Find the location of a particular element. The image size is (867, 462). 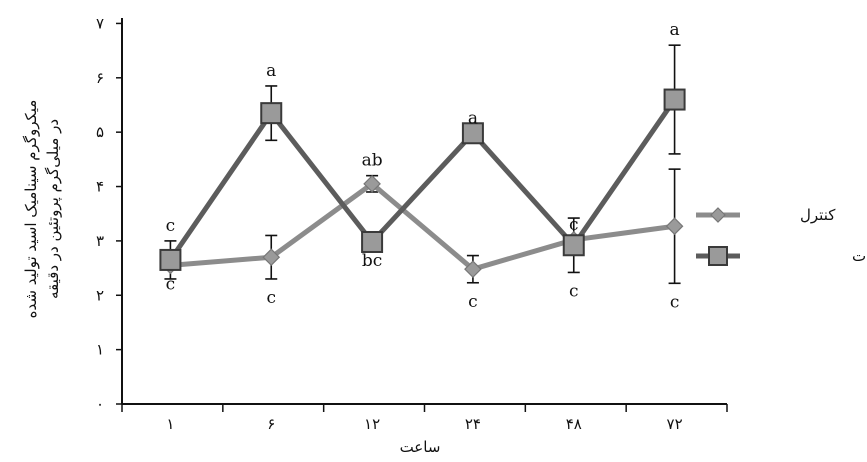

legend-marker-diamond is located at coordinates (718, 215).